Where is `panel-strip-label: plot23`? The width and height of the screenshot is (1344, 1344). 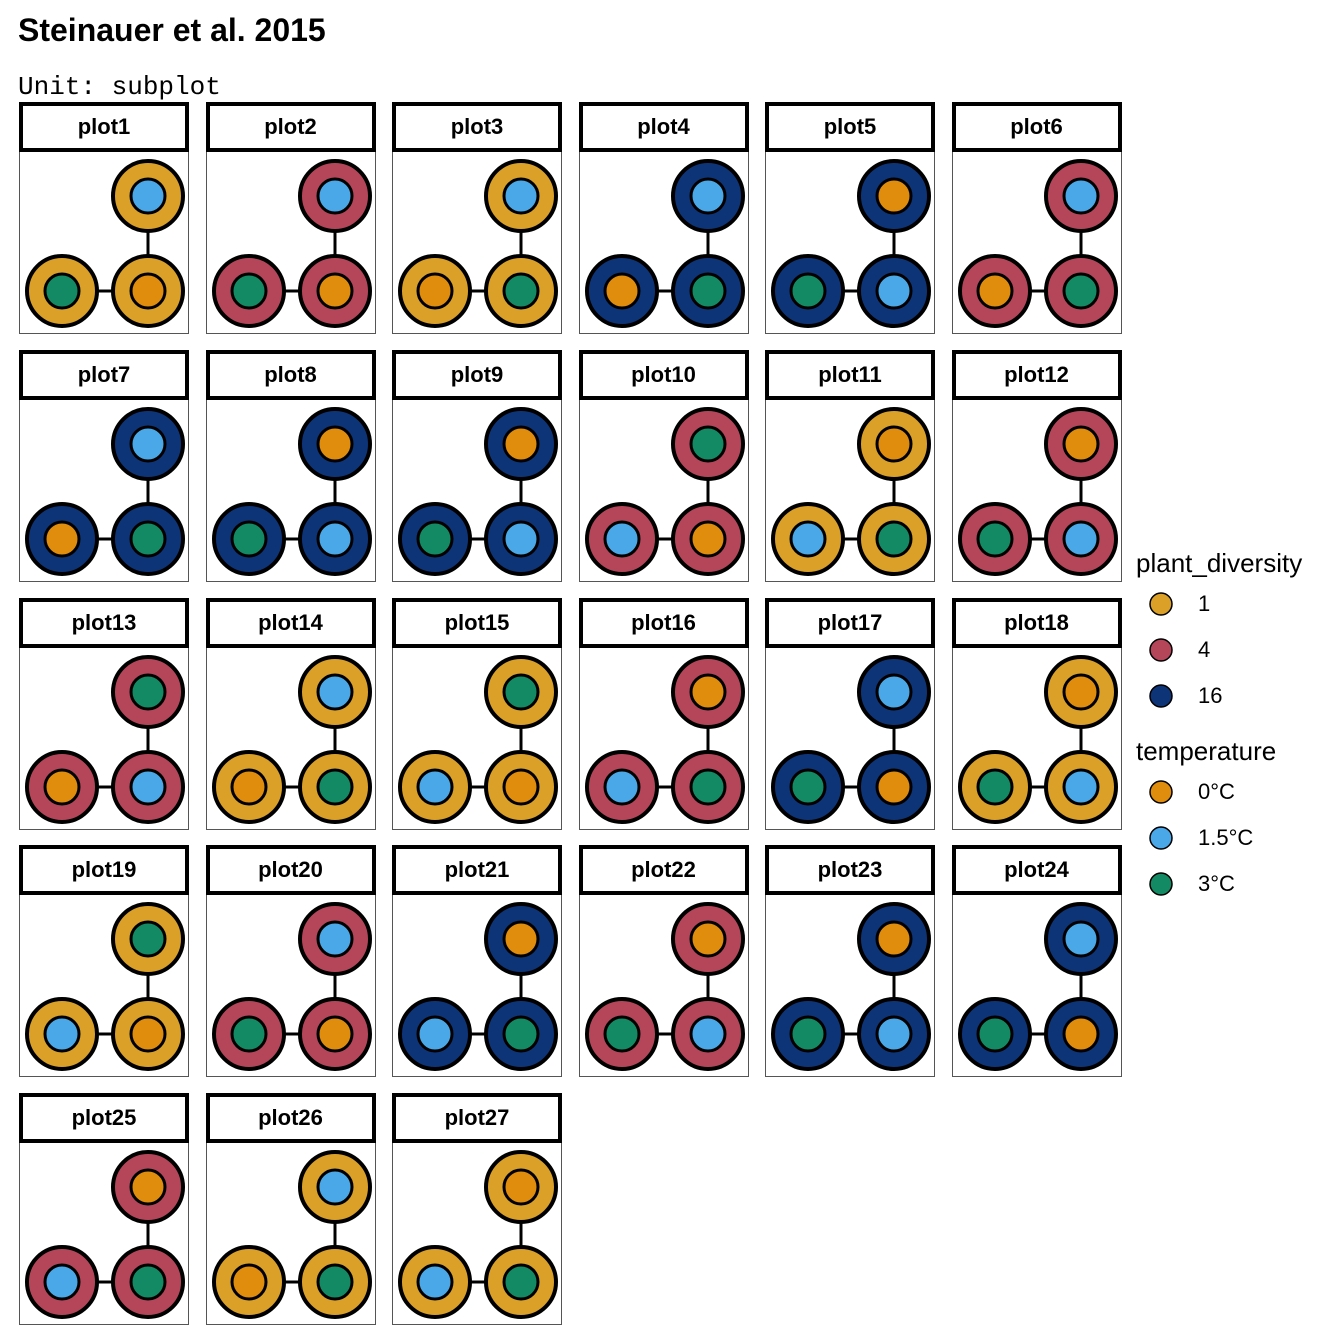 panel-strip-label: plot23 is located at coordinates (850, 870).